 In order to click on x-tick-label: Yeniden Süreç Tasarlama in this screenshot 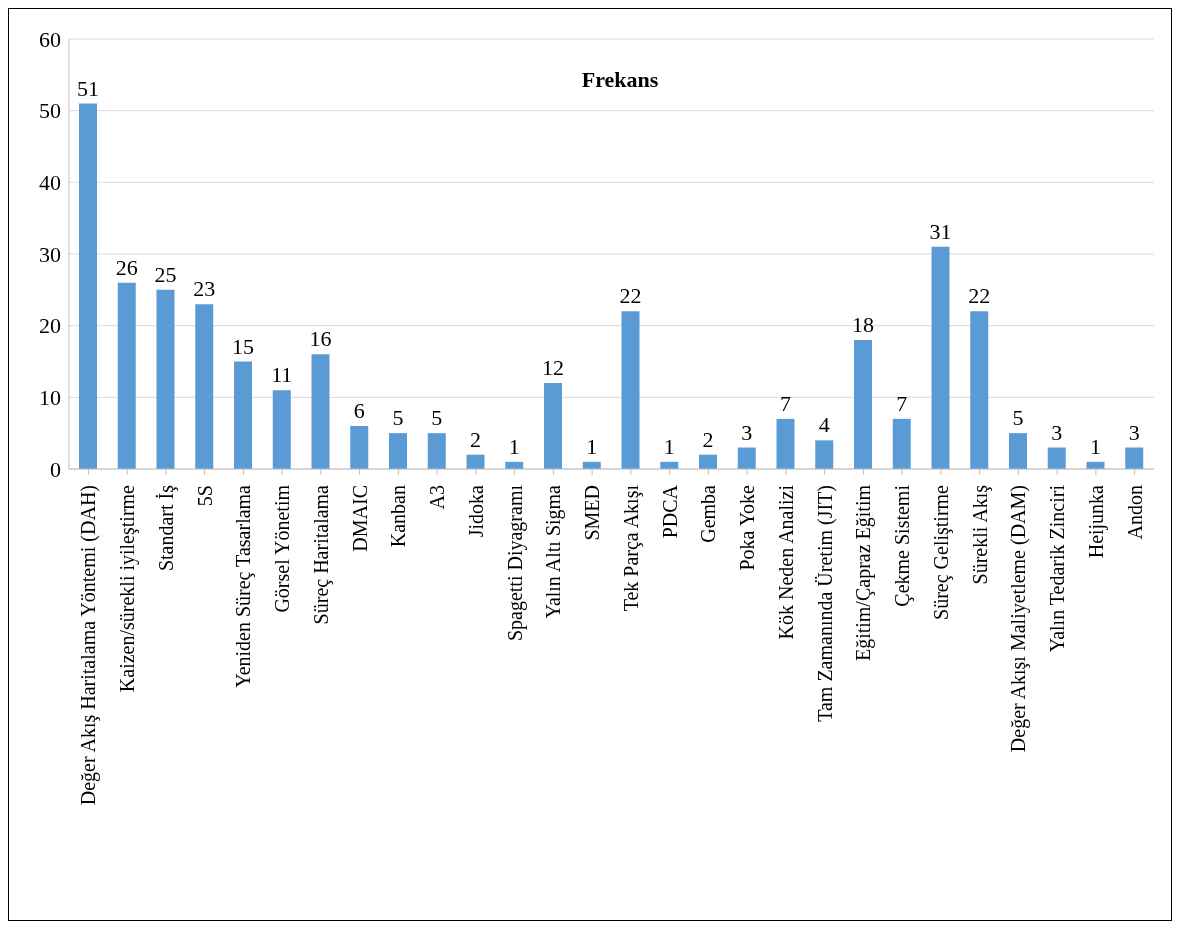, I will do `click(244, 586)`.